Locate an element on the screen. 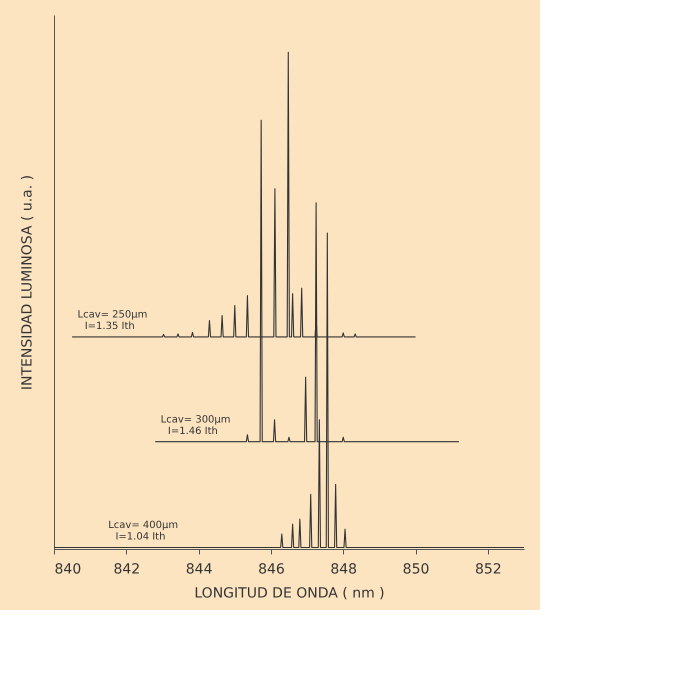 This screenshot has height=699, width=683. x-tick-label: 840 is located at coordinates (68, 570).